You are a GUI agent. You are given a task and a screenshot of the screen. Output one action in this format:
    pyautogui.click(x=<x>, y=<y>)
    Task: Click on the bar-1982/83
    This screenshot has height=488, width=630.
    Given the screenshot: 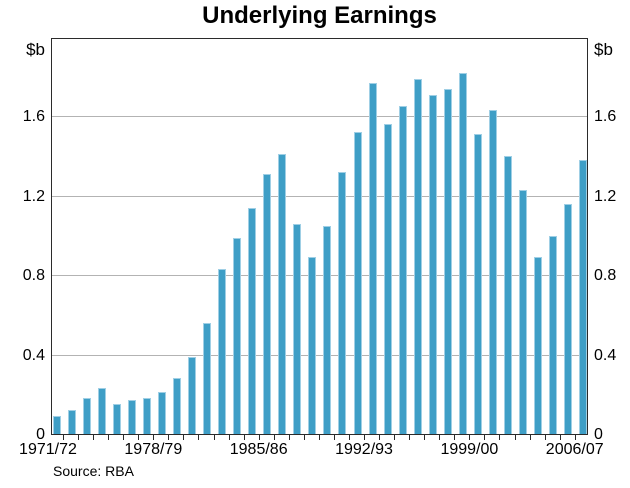 What is the action you would take?
    pyautogui.click(x=222, y=351)
    